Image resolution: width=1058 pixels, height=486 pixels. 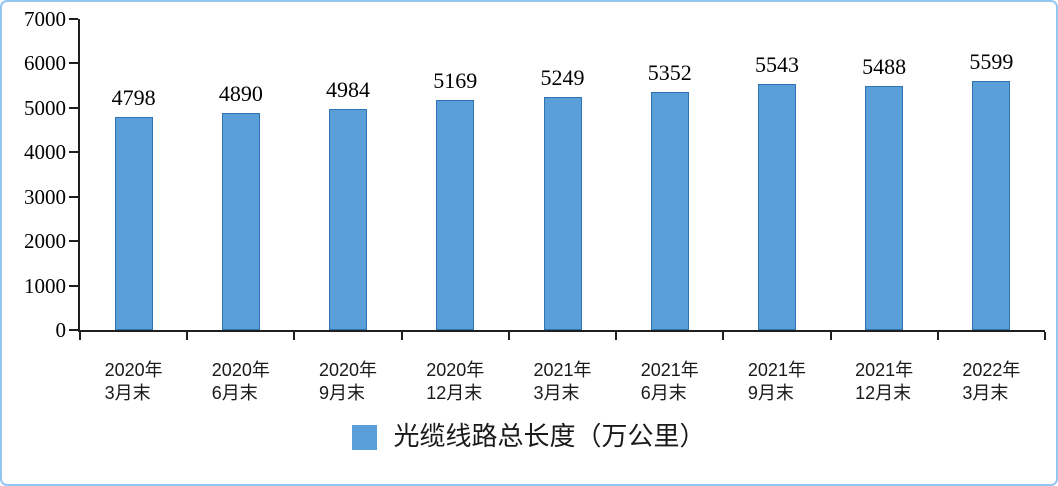 What do you see at coordinates (133, 97) in the screenshot?
I see `bar-value-label: 4798` at bounding box center [133, 97].